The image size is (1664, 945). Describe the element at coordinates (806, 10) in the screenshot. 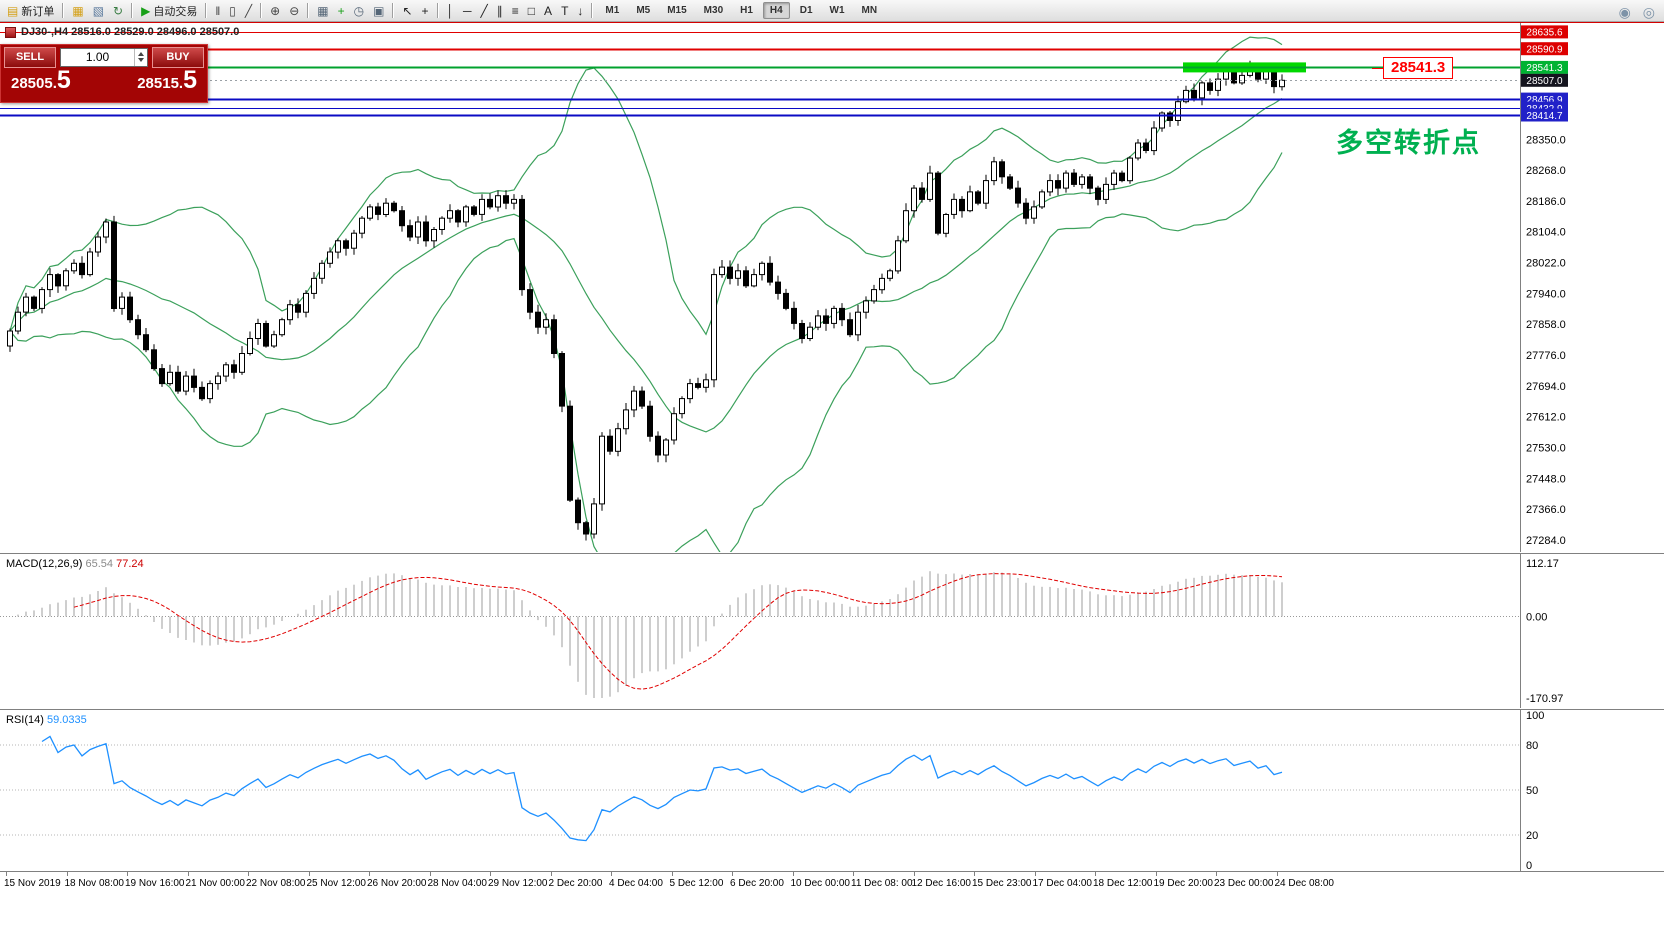

I see `timeframe-d1-button: D1` at that location.